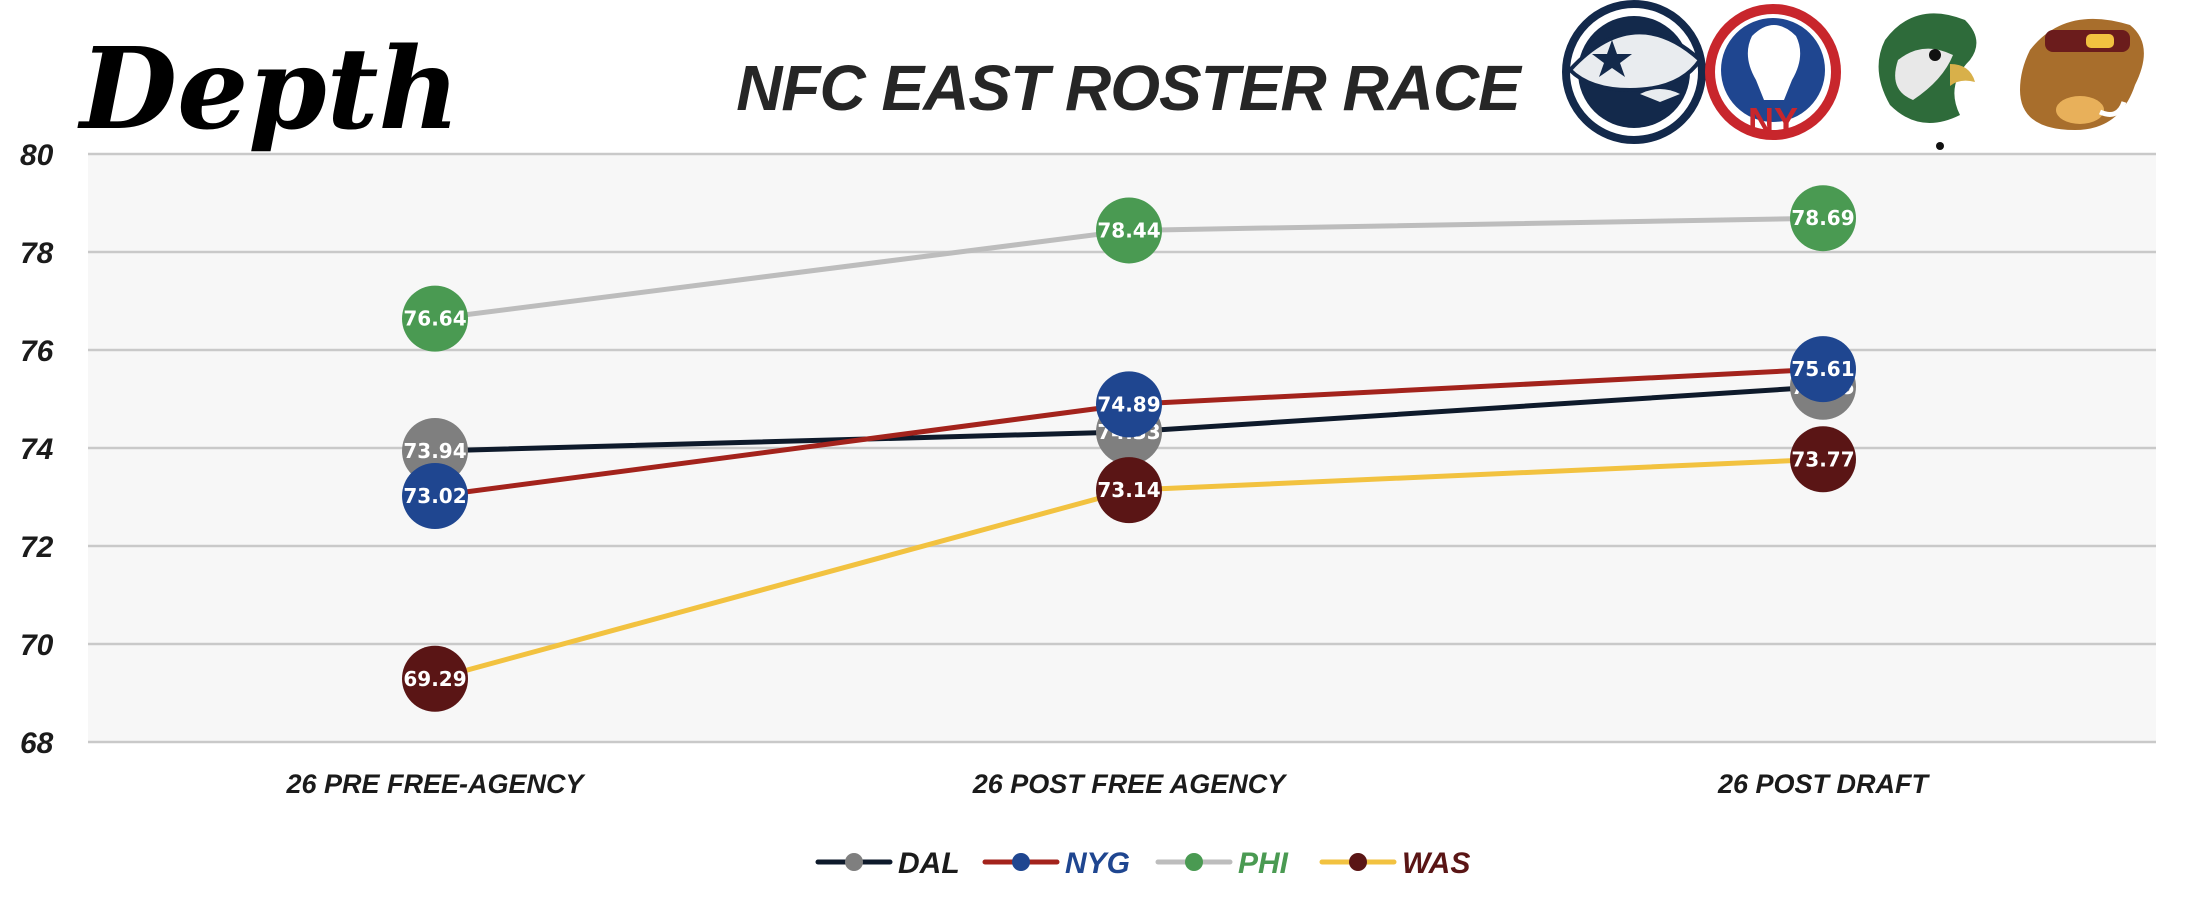 This screenshot has height=900, width=2186. I want to click on giants-ny-head-icon: NY, so click(1773, 72).